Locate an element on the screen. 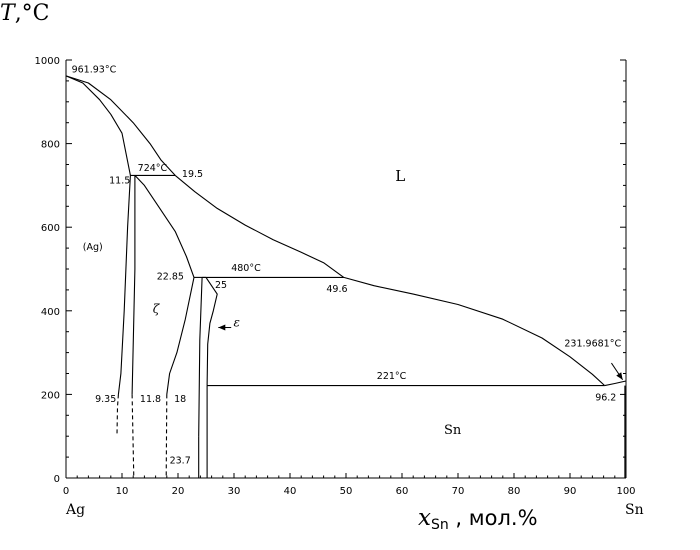 The width and height of the screenshot is (700, 550). diagram-label: 724°C is located at coordinates (153, 168).